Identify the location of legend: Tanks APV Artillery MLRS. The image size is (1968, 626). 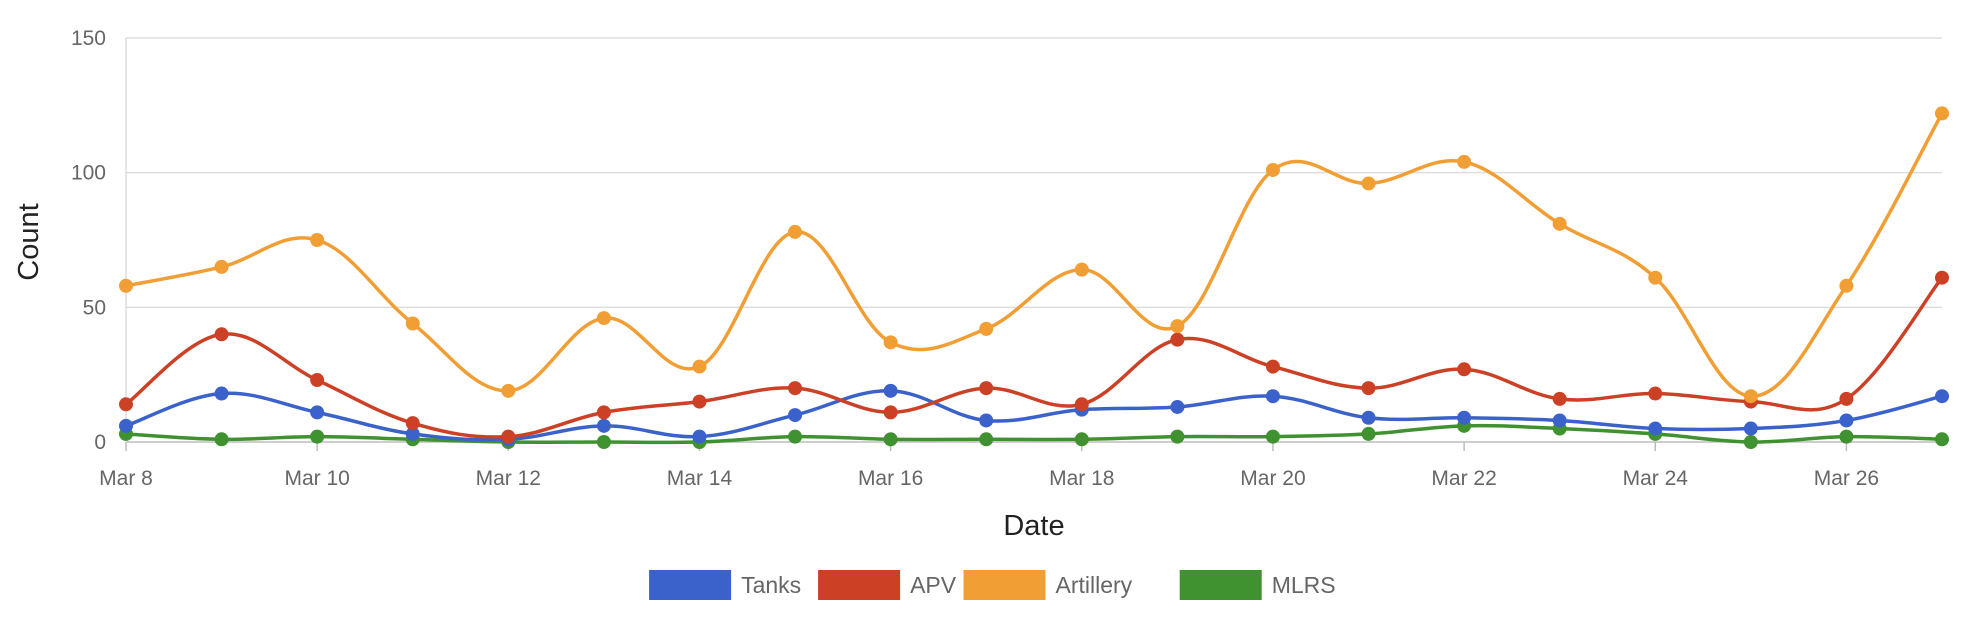
(992, 585).